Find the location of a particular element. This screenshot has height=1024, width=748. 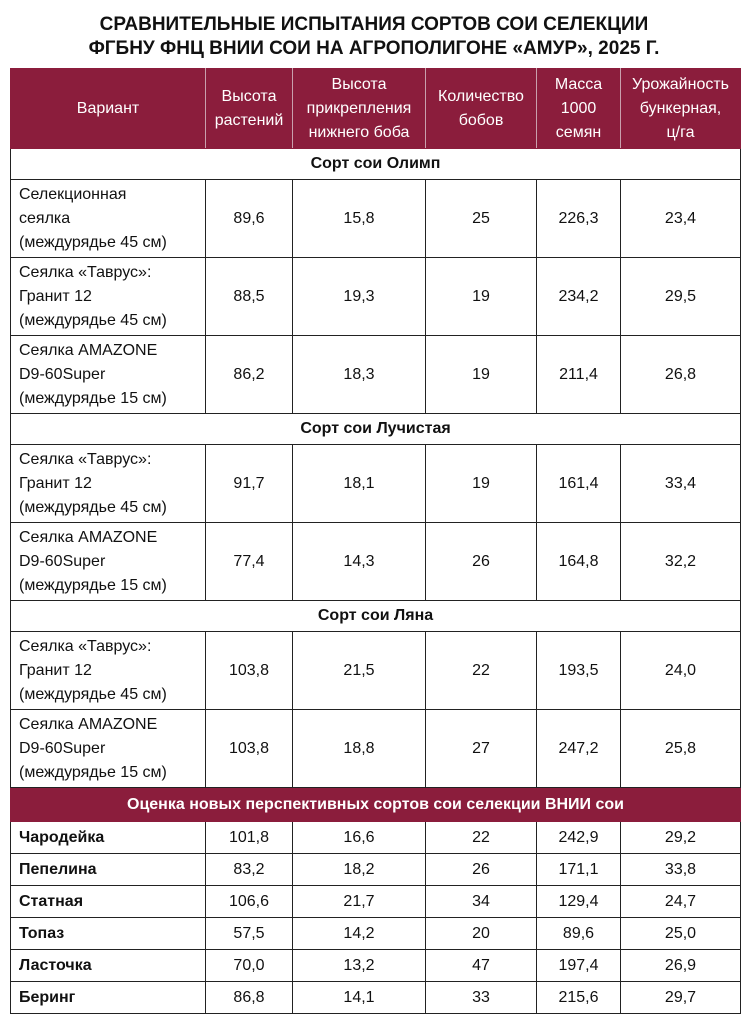

value-cell: 29,5 is located at coordinates (680, 296).